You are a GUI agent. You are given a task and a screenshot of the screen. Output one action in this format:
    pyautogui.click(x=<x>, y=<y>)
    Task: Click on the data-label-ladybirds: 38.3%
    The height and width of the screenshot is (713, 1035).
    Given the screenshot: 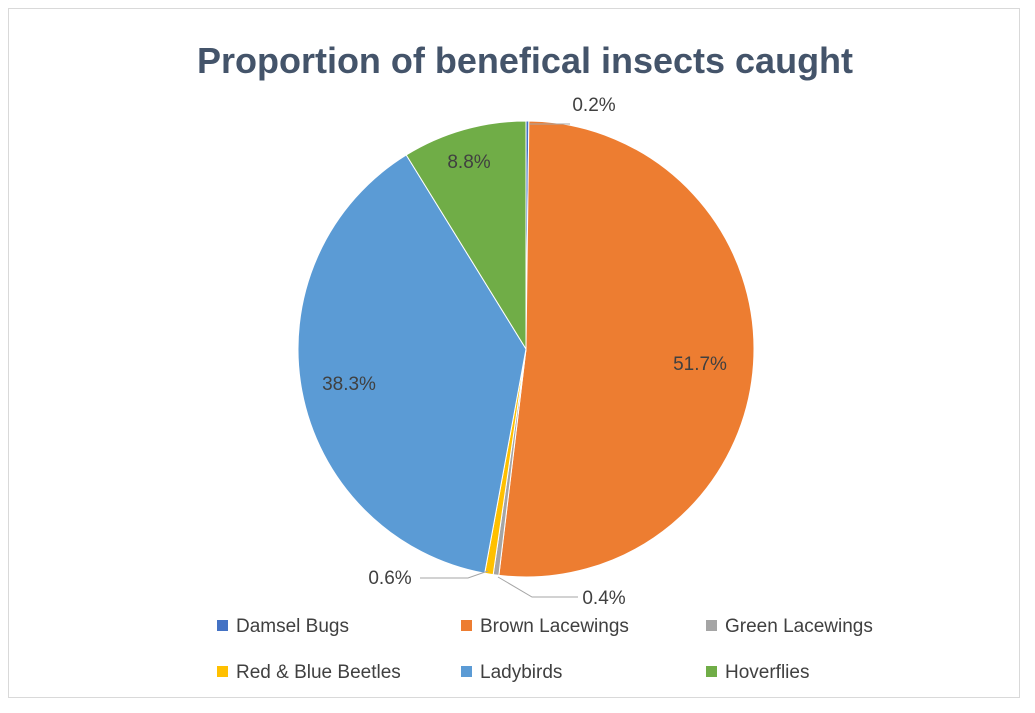 What is the action you would take?
    pyautogui.click(x=349, y=384)
    